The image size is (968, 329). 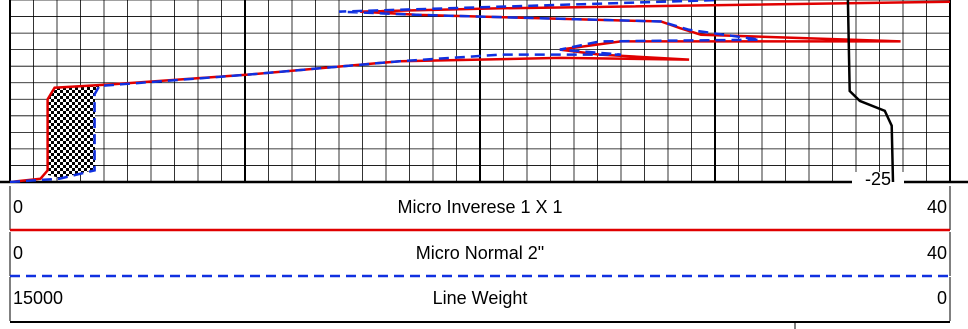 I want to click on legend-label: Micro Inverese 1 X 1, so click(x=479, y=207).